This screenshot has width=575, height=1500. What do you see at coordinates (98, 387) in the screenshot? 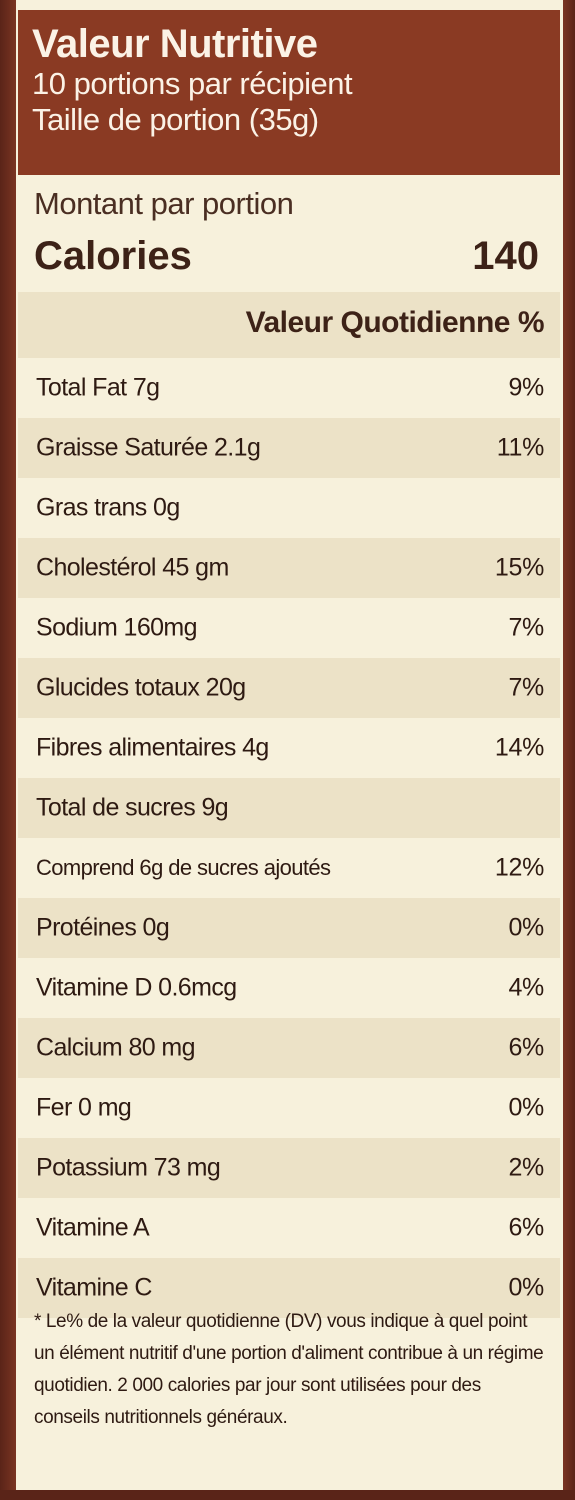
I see `nutrient-name: Total Fat 7g` at bounding box center [98, 387].